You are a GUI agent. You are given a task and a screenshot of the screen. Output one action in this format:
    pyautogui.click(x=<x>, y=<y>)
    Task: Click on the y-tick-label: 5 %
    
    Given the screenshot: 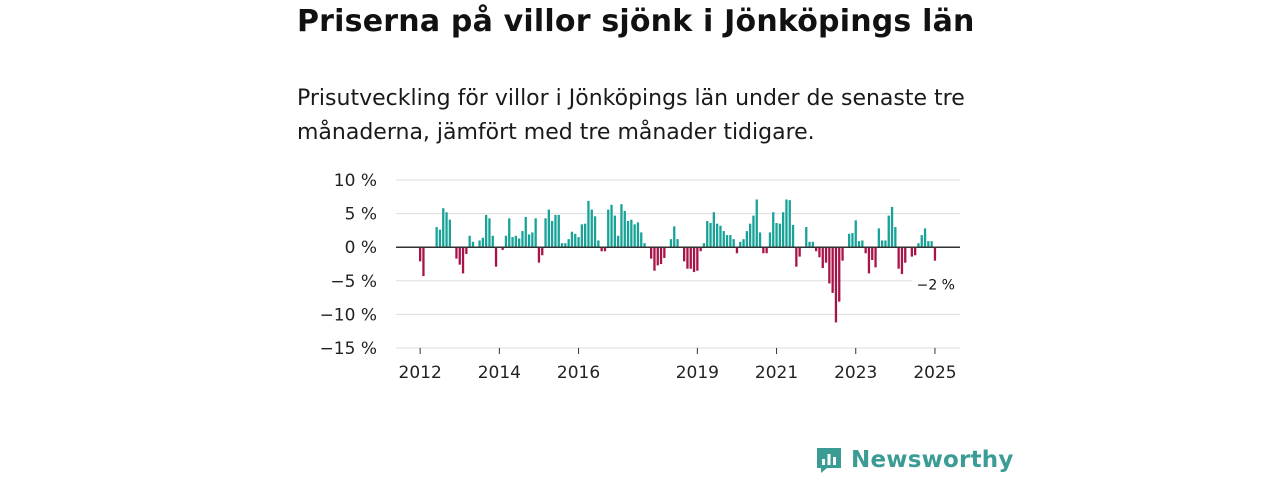 What is the action you would take?
    pyautogui.click(x=361, y=215)
    